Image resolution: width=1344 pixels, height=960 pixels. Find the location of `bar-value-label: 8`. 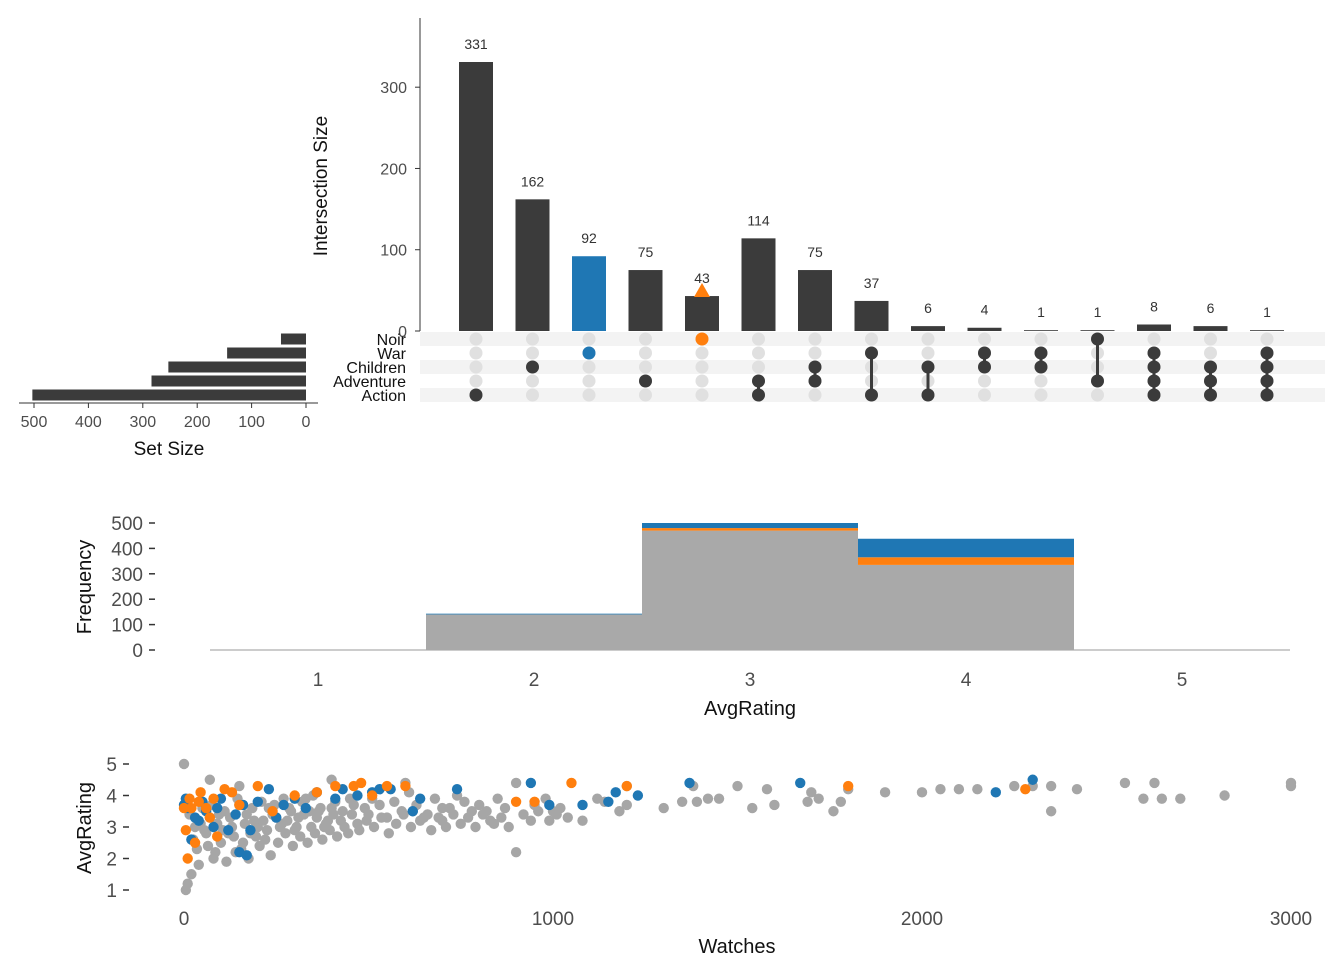

bar-value-label: 8 is located at coordinates (1154, 306).